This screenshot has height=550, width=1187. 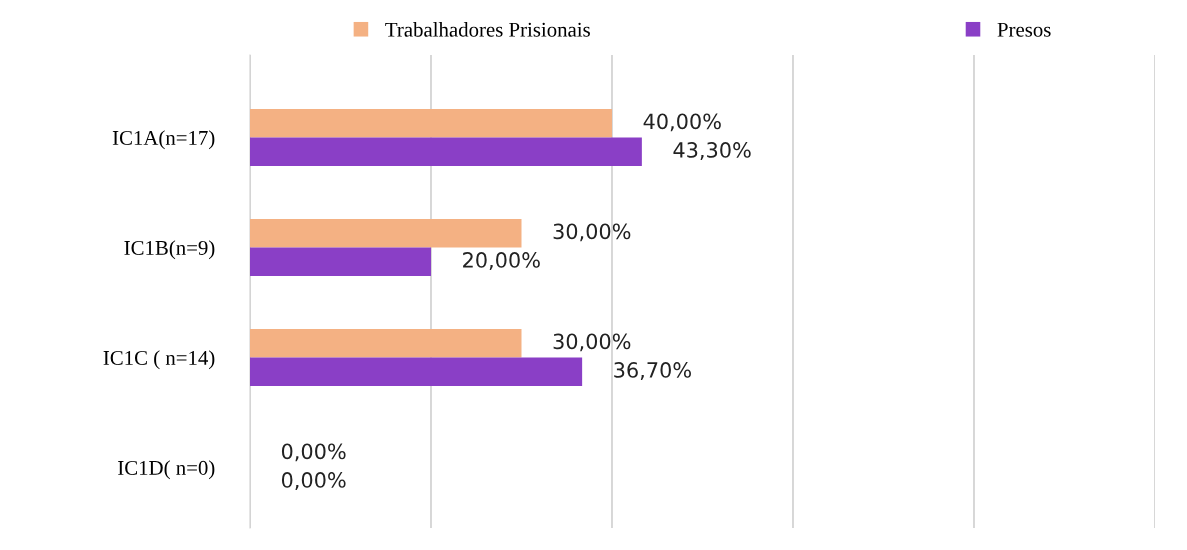 I want to click on y-tick-label: IC1B(n=9), so click(x=169, y=250).